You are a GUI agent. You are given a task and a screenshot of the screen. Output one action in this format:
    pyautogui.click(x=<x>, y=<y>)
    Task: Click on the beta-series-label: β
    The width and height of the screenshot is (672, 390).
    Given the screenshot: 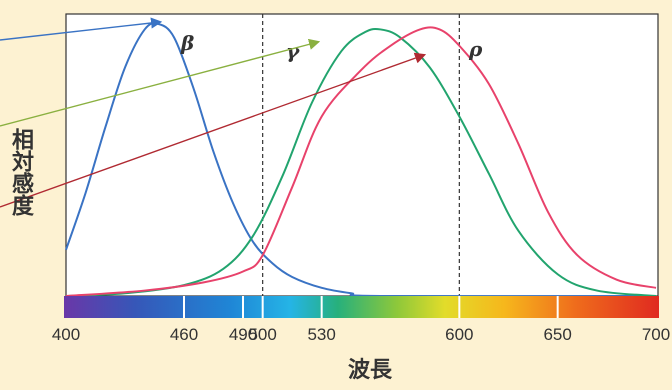 What is the action you would take?
    pyautogui.click(x=187, y=43)
    